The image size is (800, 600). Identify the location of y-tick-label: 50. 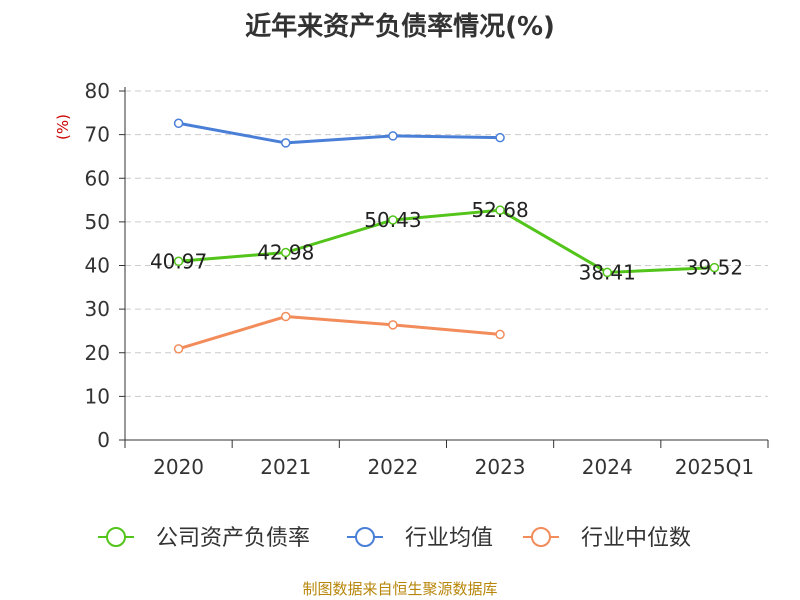
(97, 222).